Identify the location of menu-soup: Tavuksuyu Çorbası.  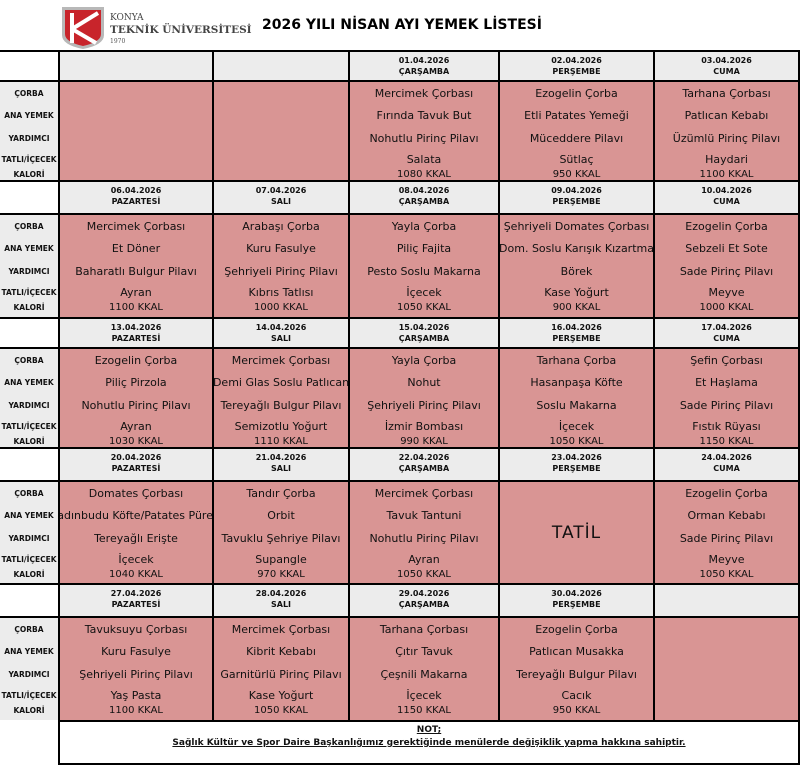
(136, 629).